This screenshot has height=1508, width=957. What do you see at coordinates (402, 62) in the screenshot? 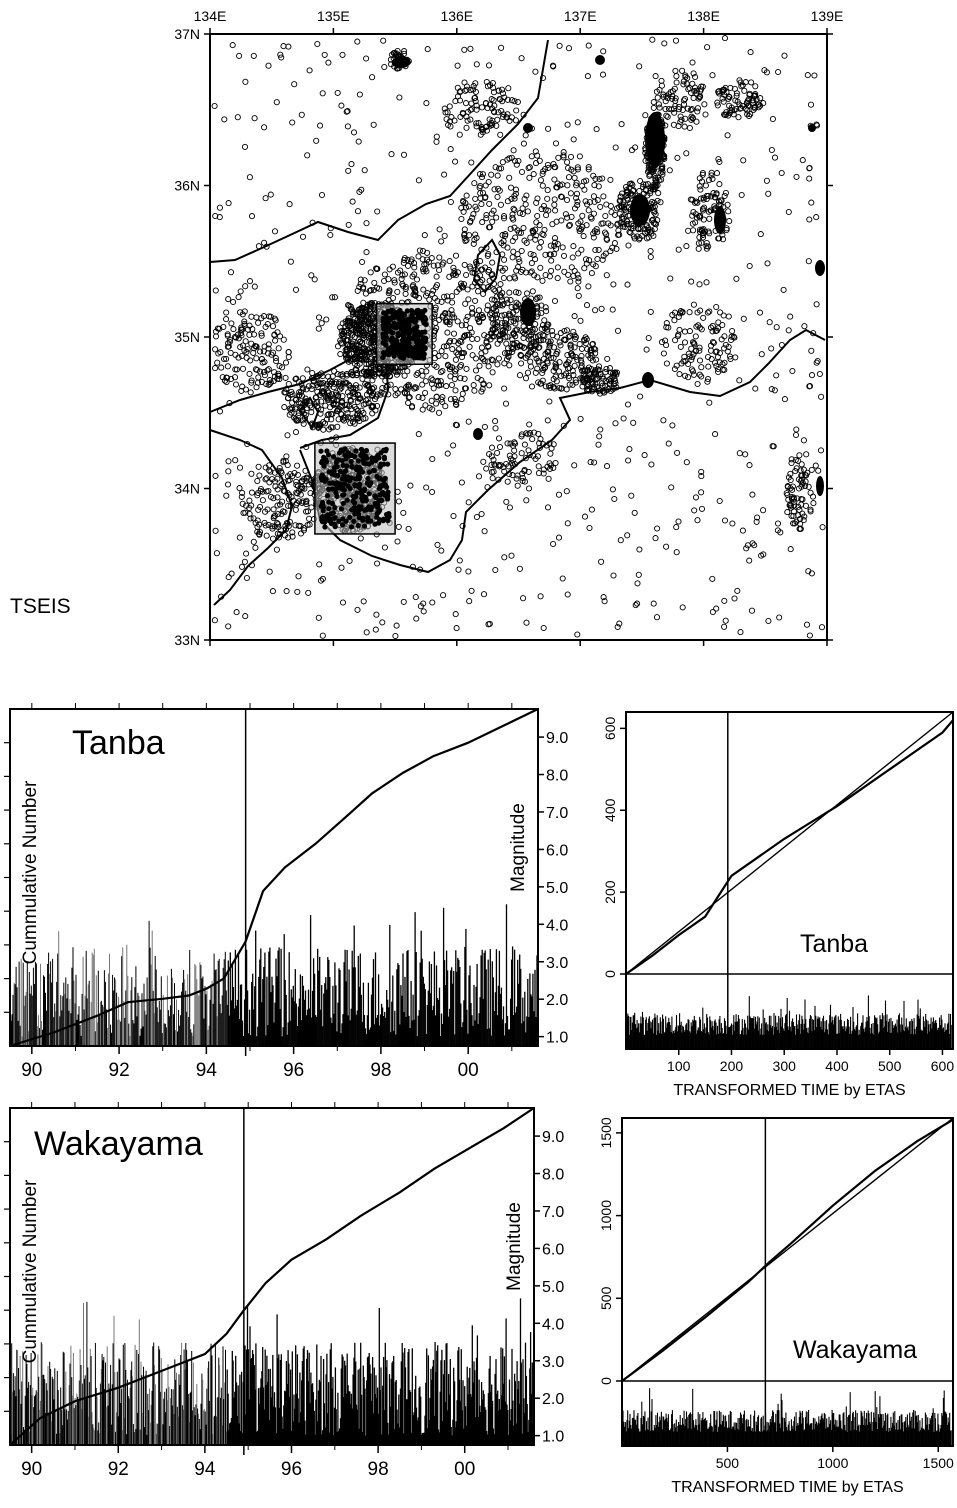
I see `epicenter-cluster` at bounding box center [402, 62].